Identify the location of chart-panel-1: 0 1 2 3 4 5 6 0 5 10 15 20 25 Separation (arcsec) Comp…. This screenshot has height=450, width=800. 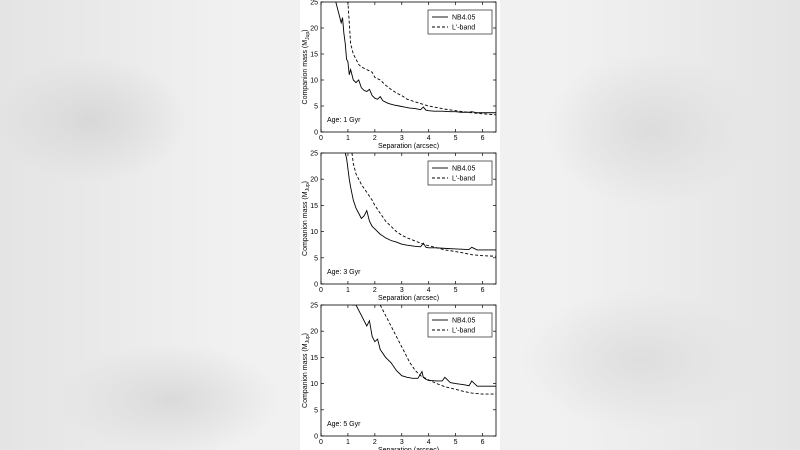
(399, 75).